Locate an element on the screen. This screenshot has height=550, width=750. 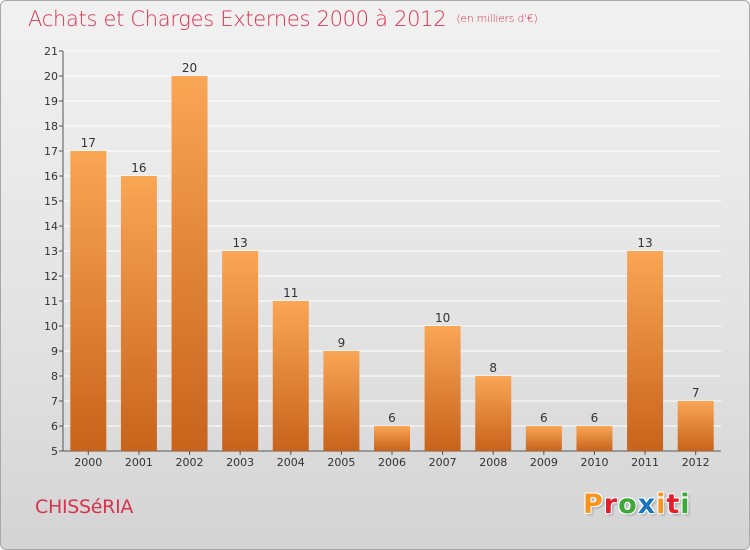
logo-letter: x is located at coordinates (647, 504).